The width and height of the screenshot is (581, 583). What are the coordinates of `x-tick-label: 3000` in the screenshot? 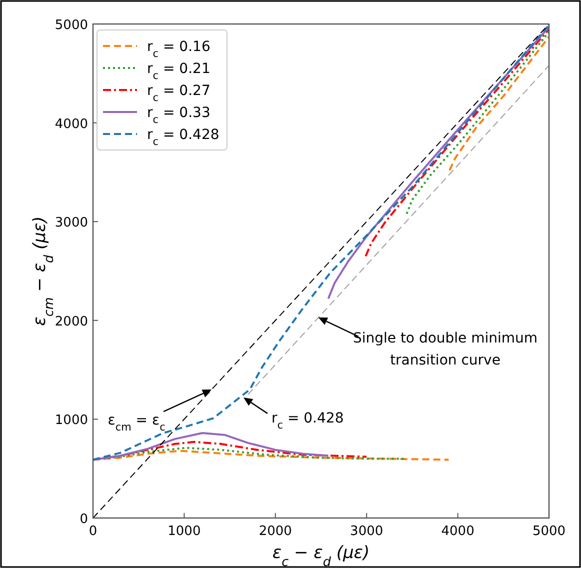 It's located at (367, 531).